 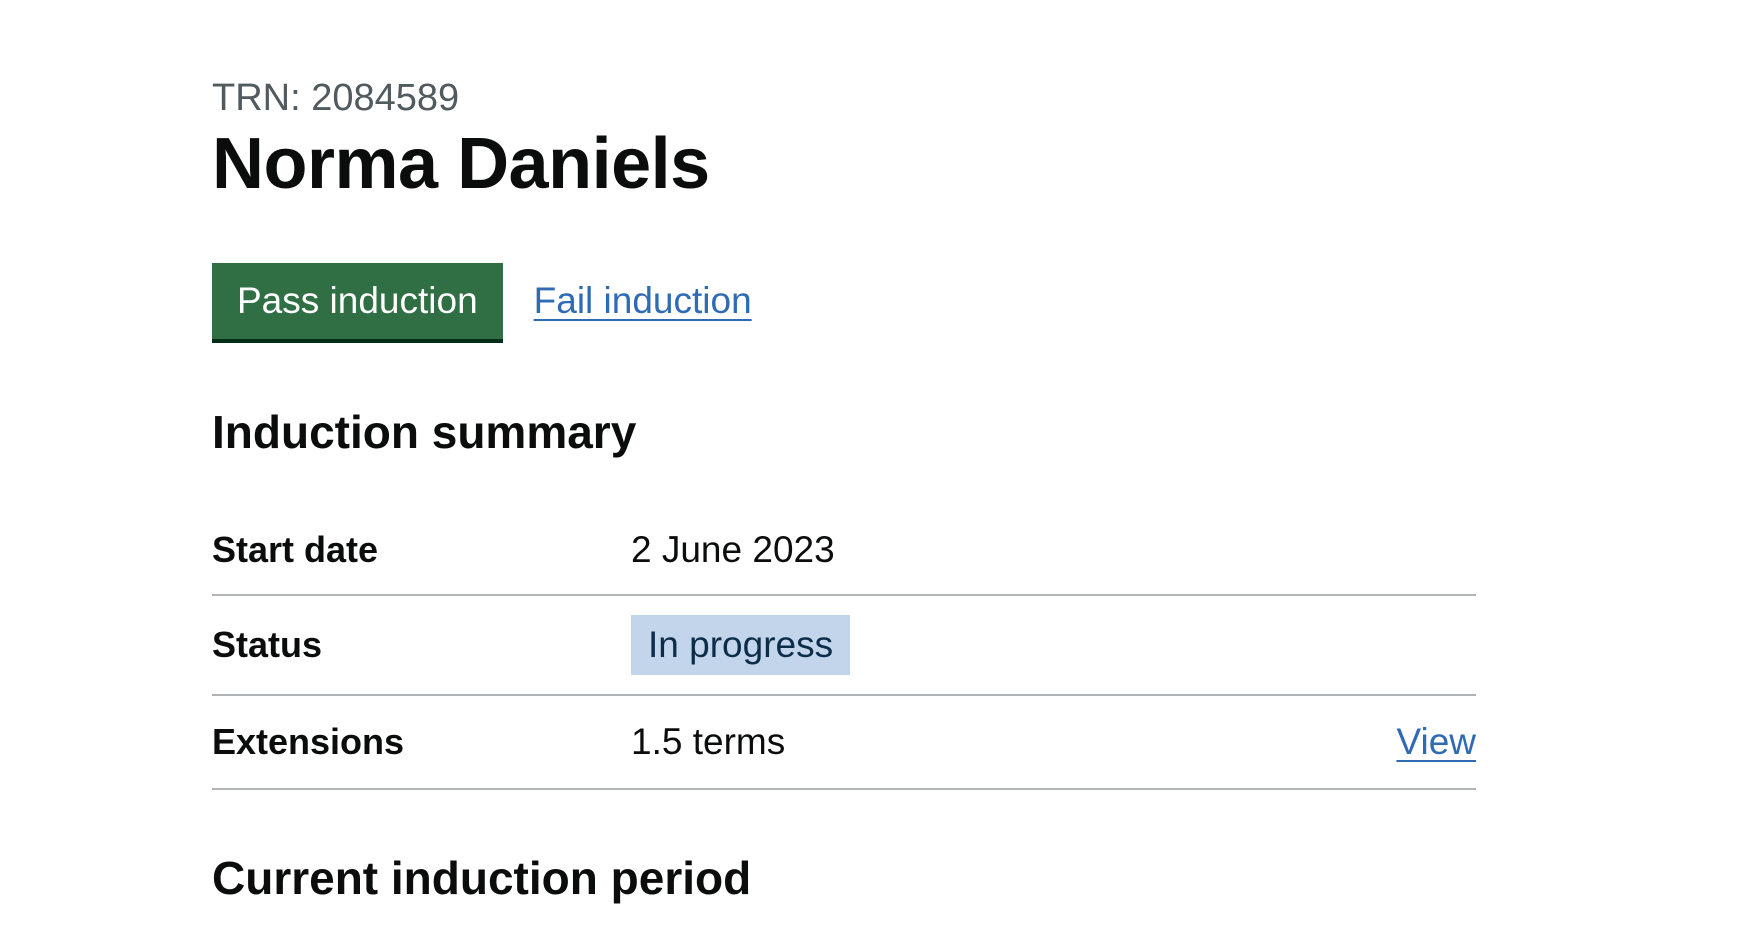 I want to click on fail-induction-link: Fail induction, so click(x=642, y=300).